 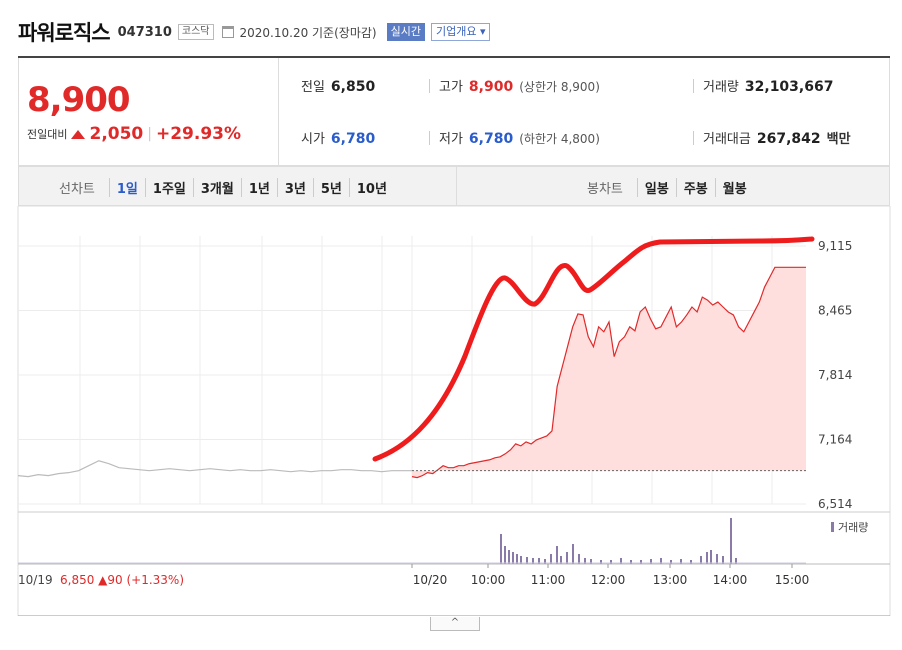 I want to click on volume-label: 거래량, so click(x=721, y=87).